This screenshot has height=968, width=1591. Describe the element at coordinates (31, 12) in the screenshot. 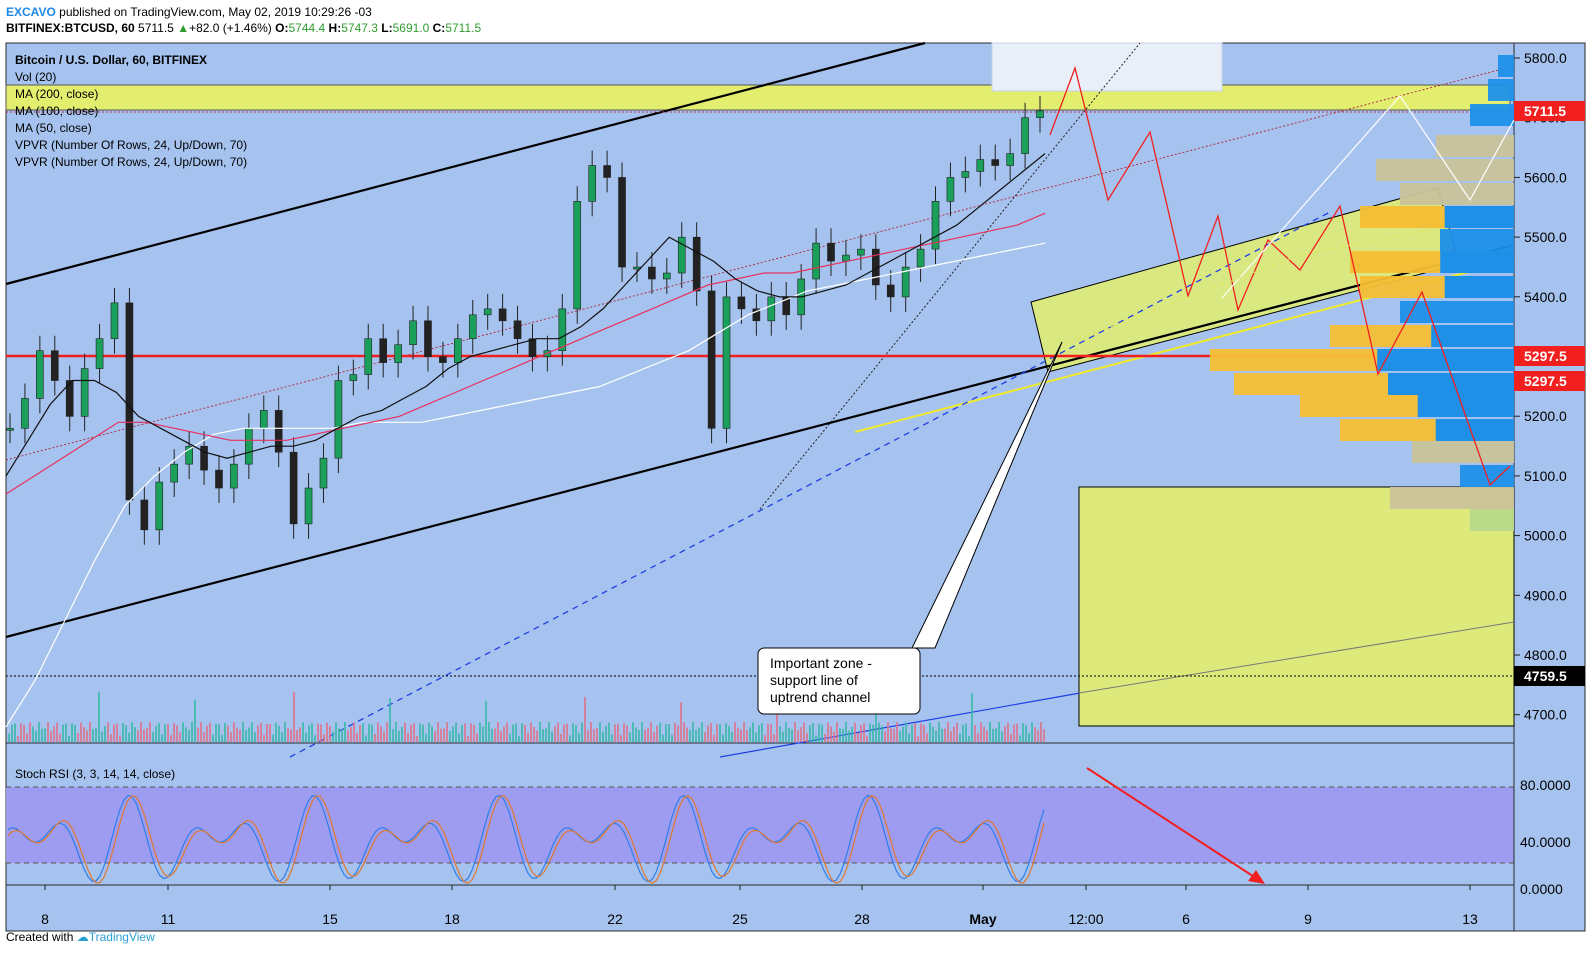

I see `author-name: EXCAVO` at that location.